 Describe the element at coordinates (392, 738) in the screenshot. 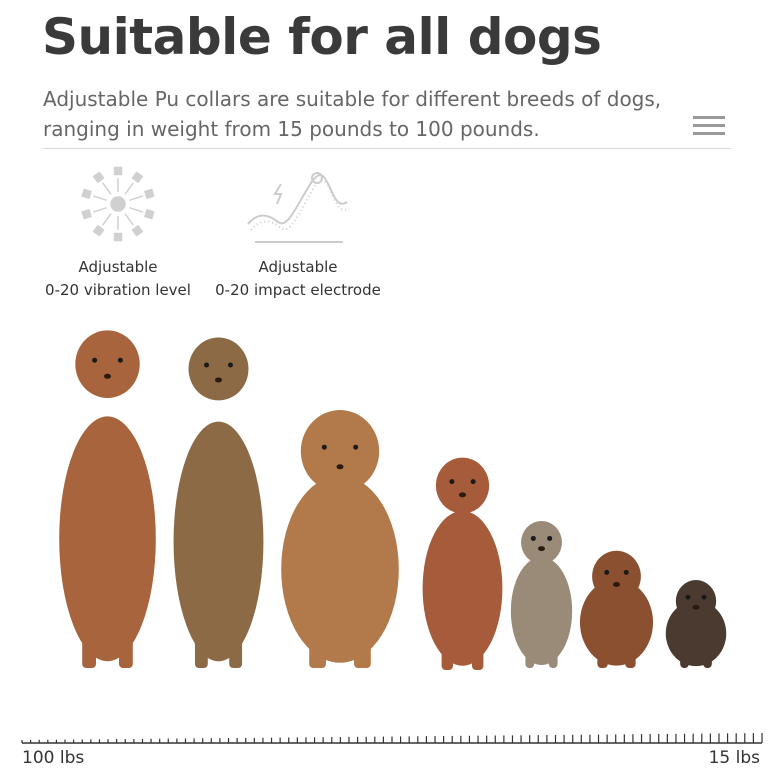

I see `weight-scale-ruler` at that location.